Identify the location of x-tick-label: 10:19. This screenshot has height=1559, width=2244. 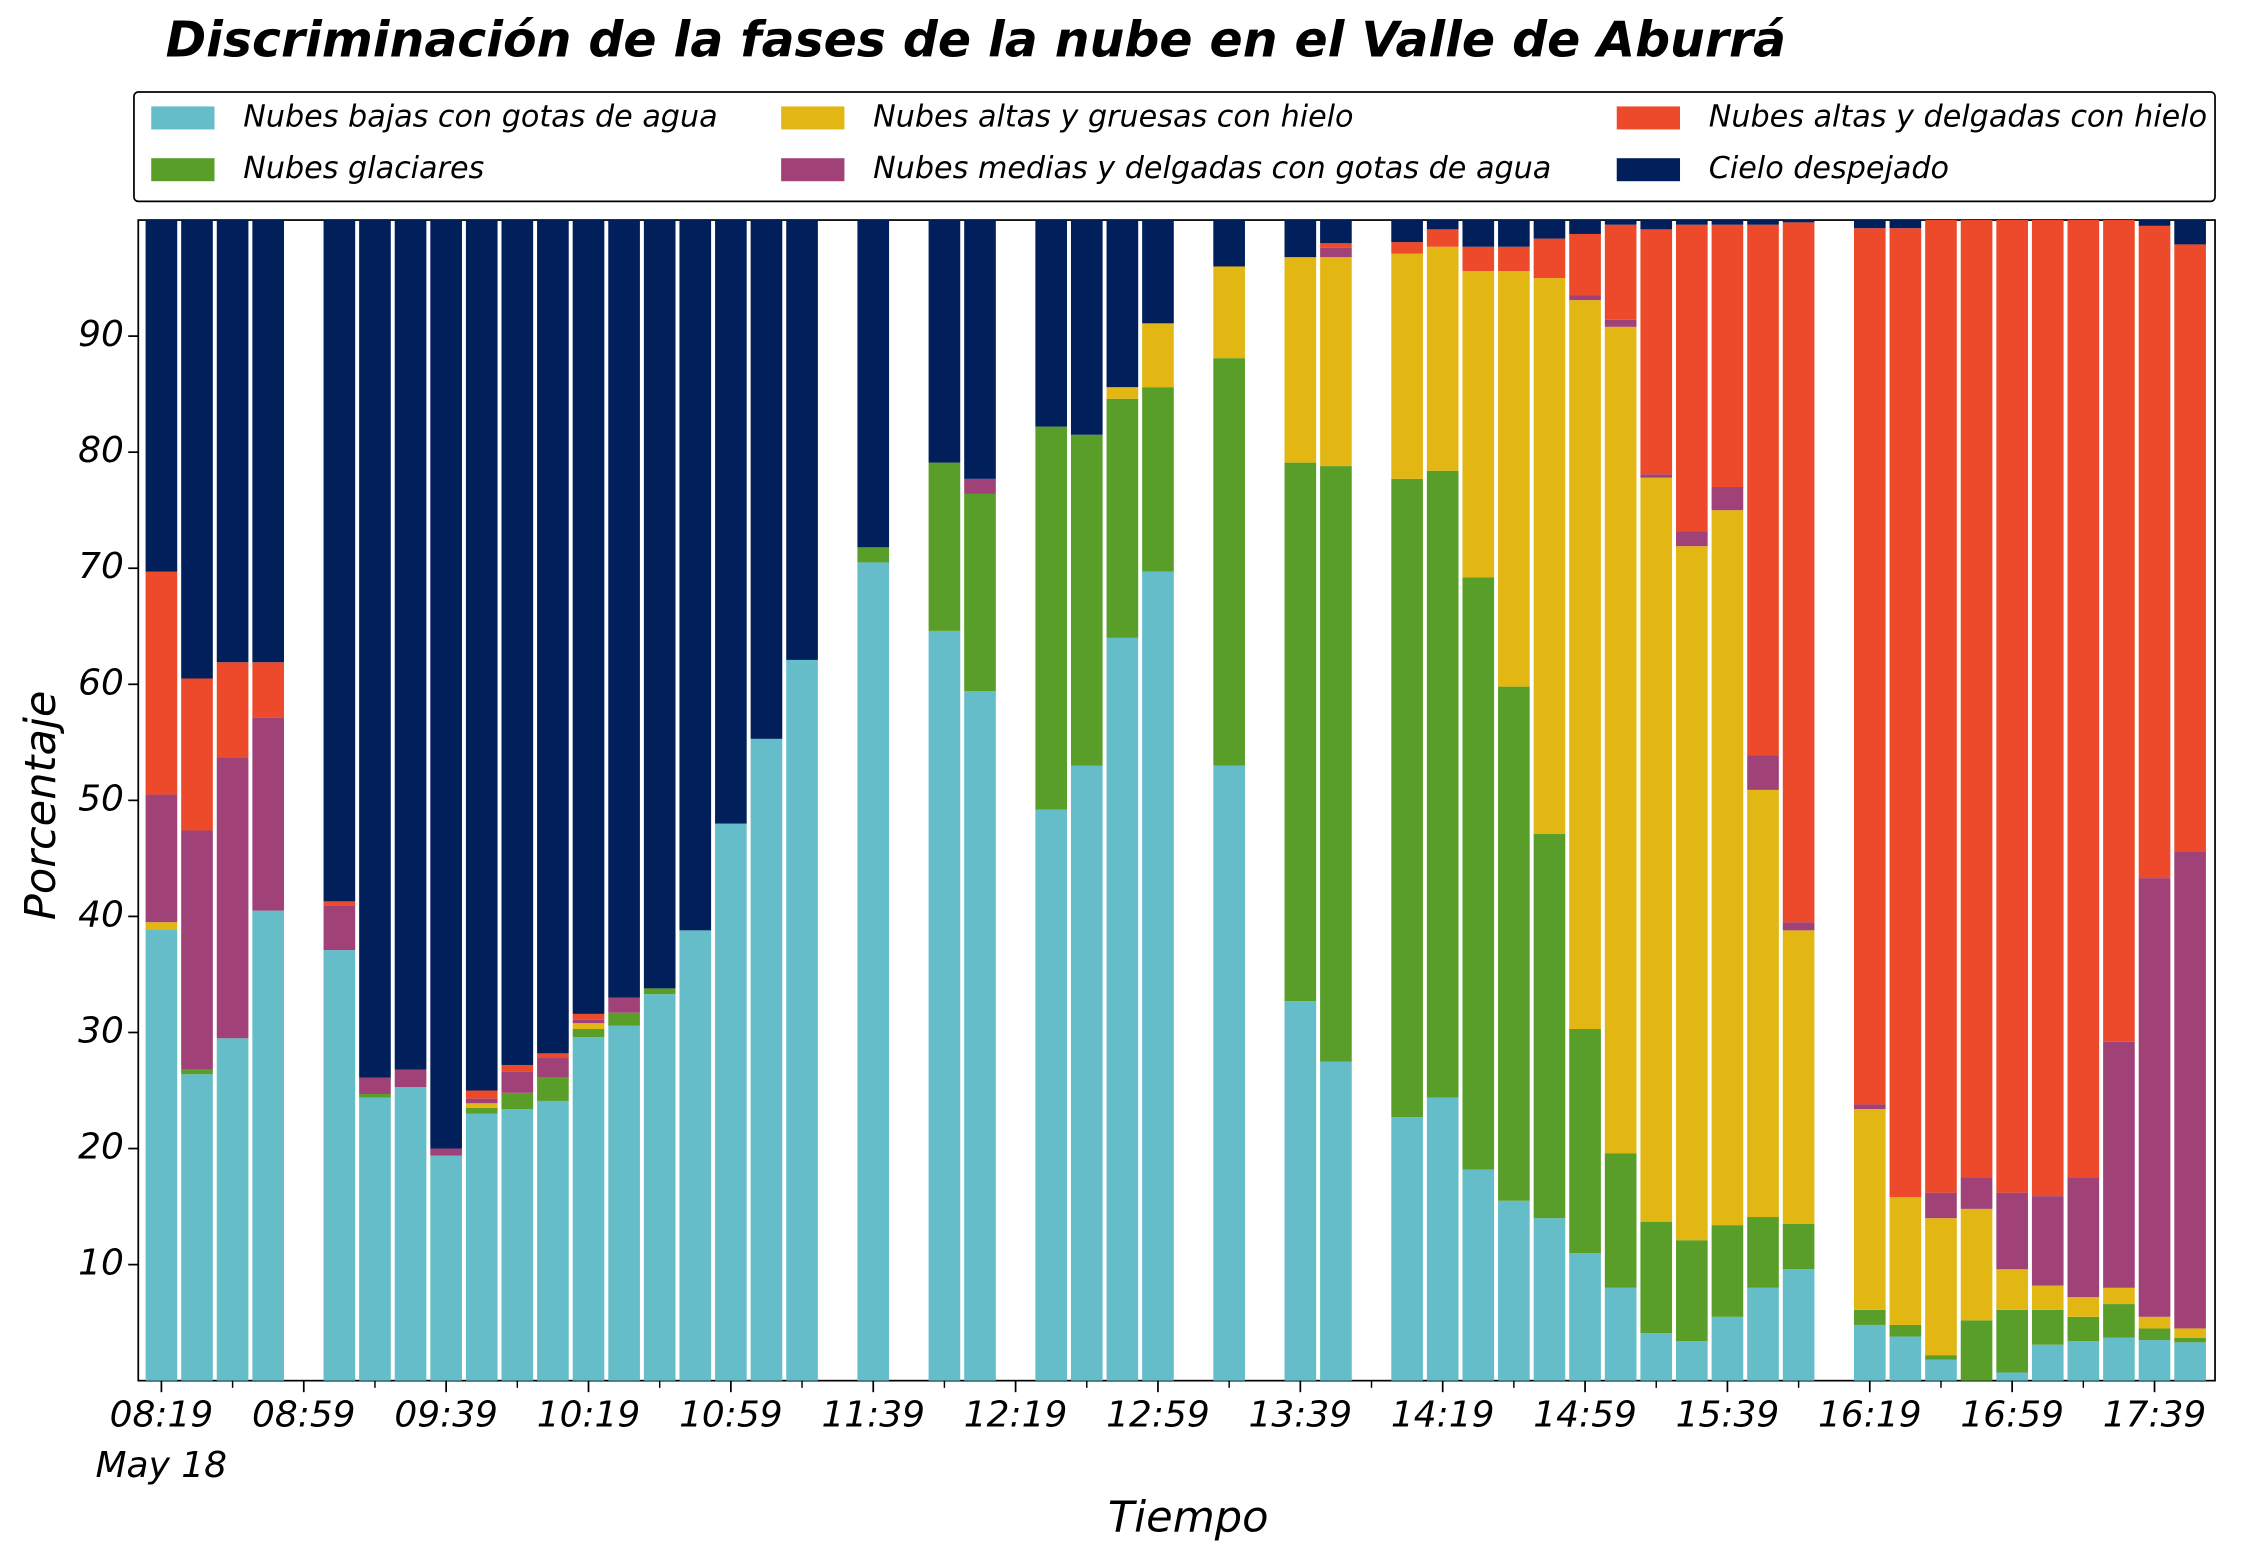
(589, 1415).